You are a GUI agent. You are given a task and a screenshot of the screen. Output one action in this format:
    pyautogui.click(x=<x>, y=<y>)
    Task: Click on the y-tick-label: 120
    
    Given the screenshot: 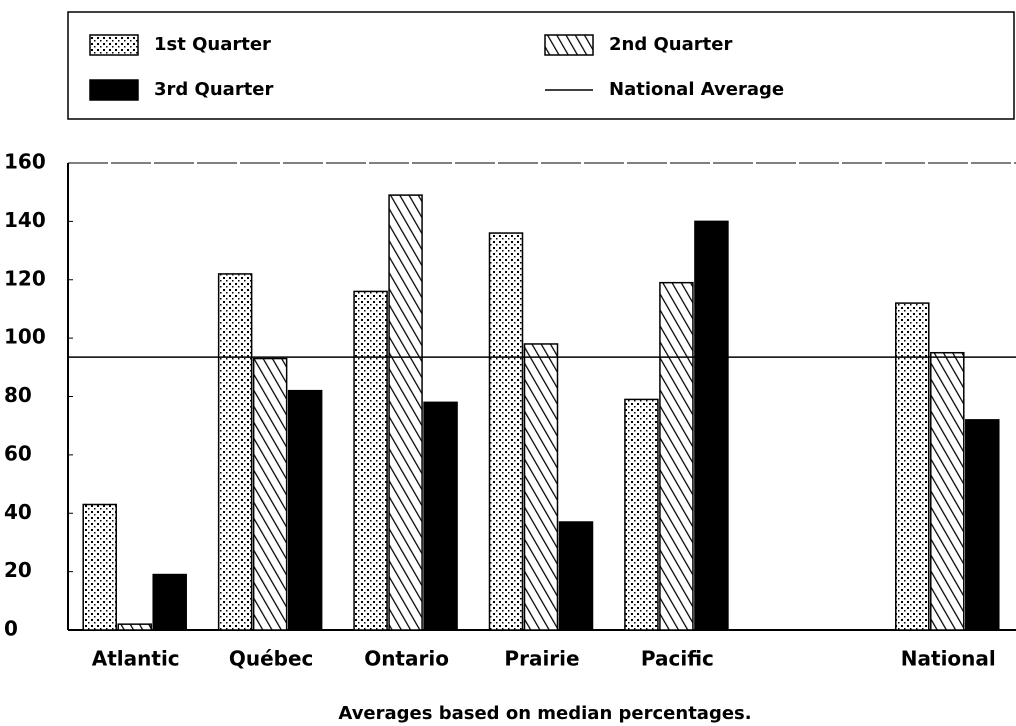 What is the action you would take?
    pyautogui.click(x=25, y=278)
    